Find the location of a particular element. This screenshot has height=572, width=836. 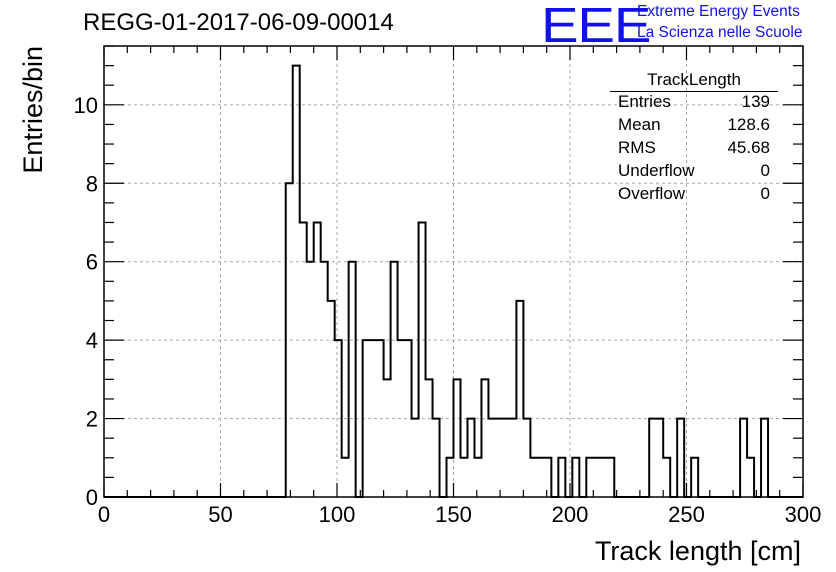

x-tick-label: 100 is located at coordinates (337, 514).